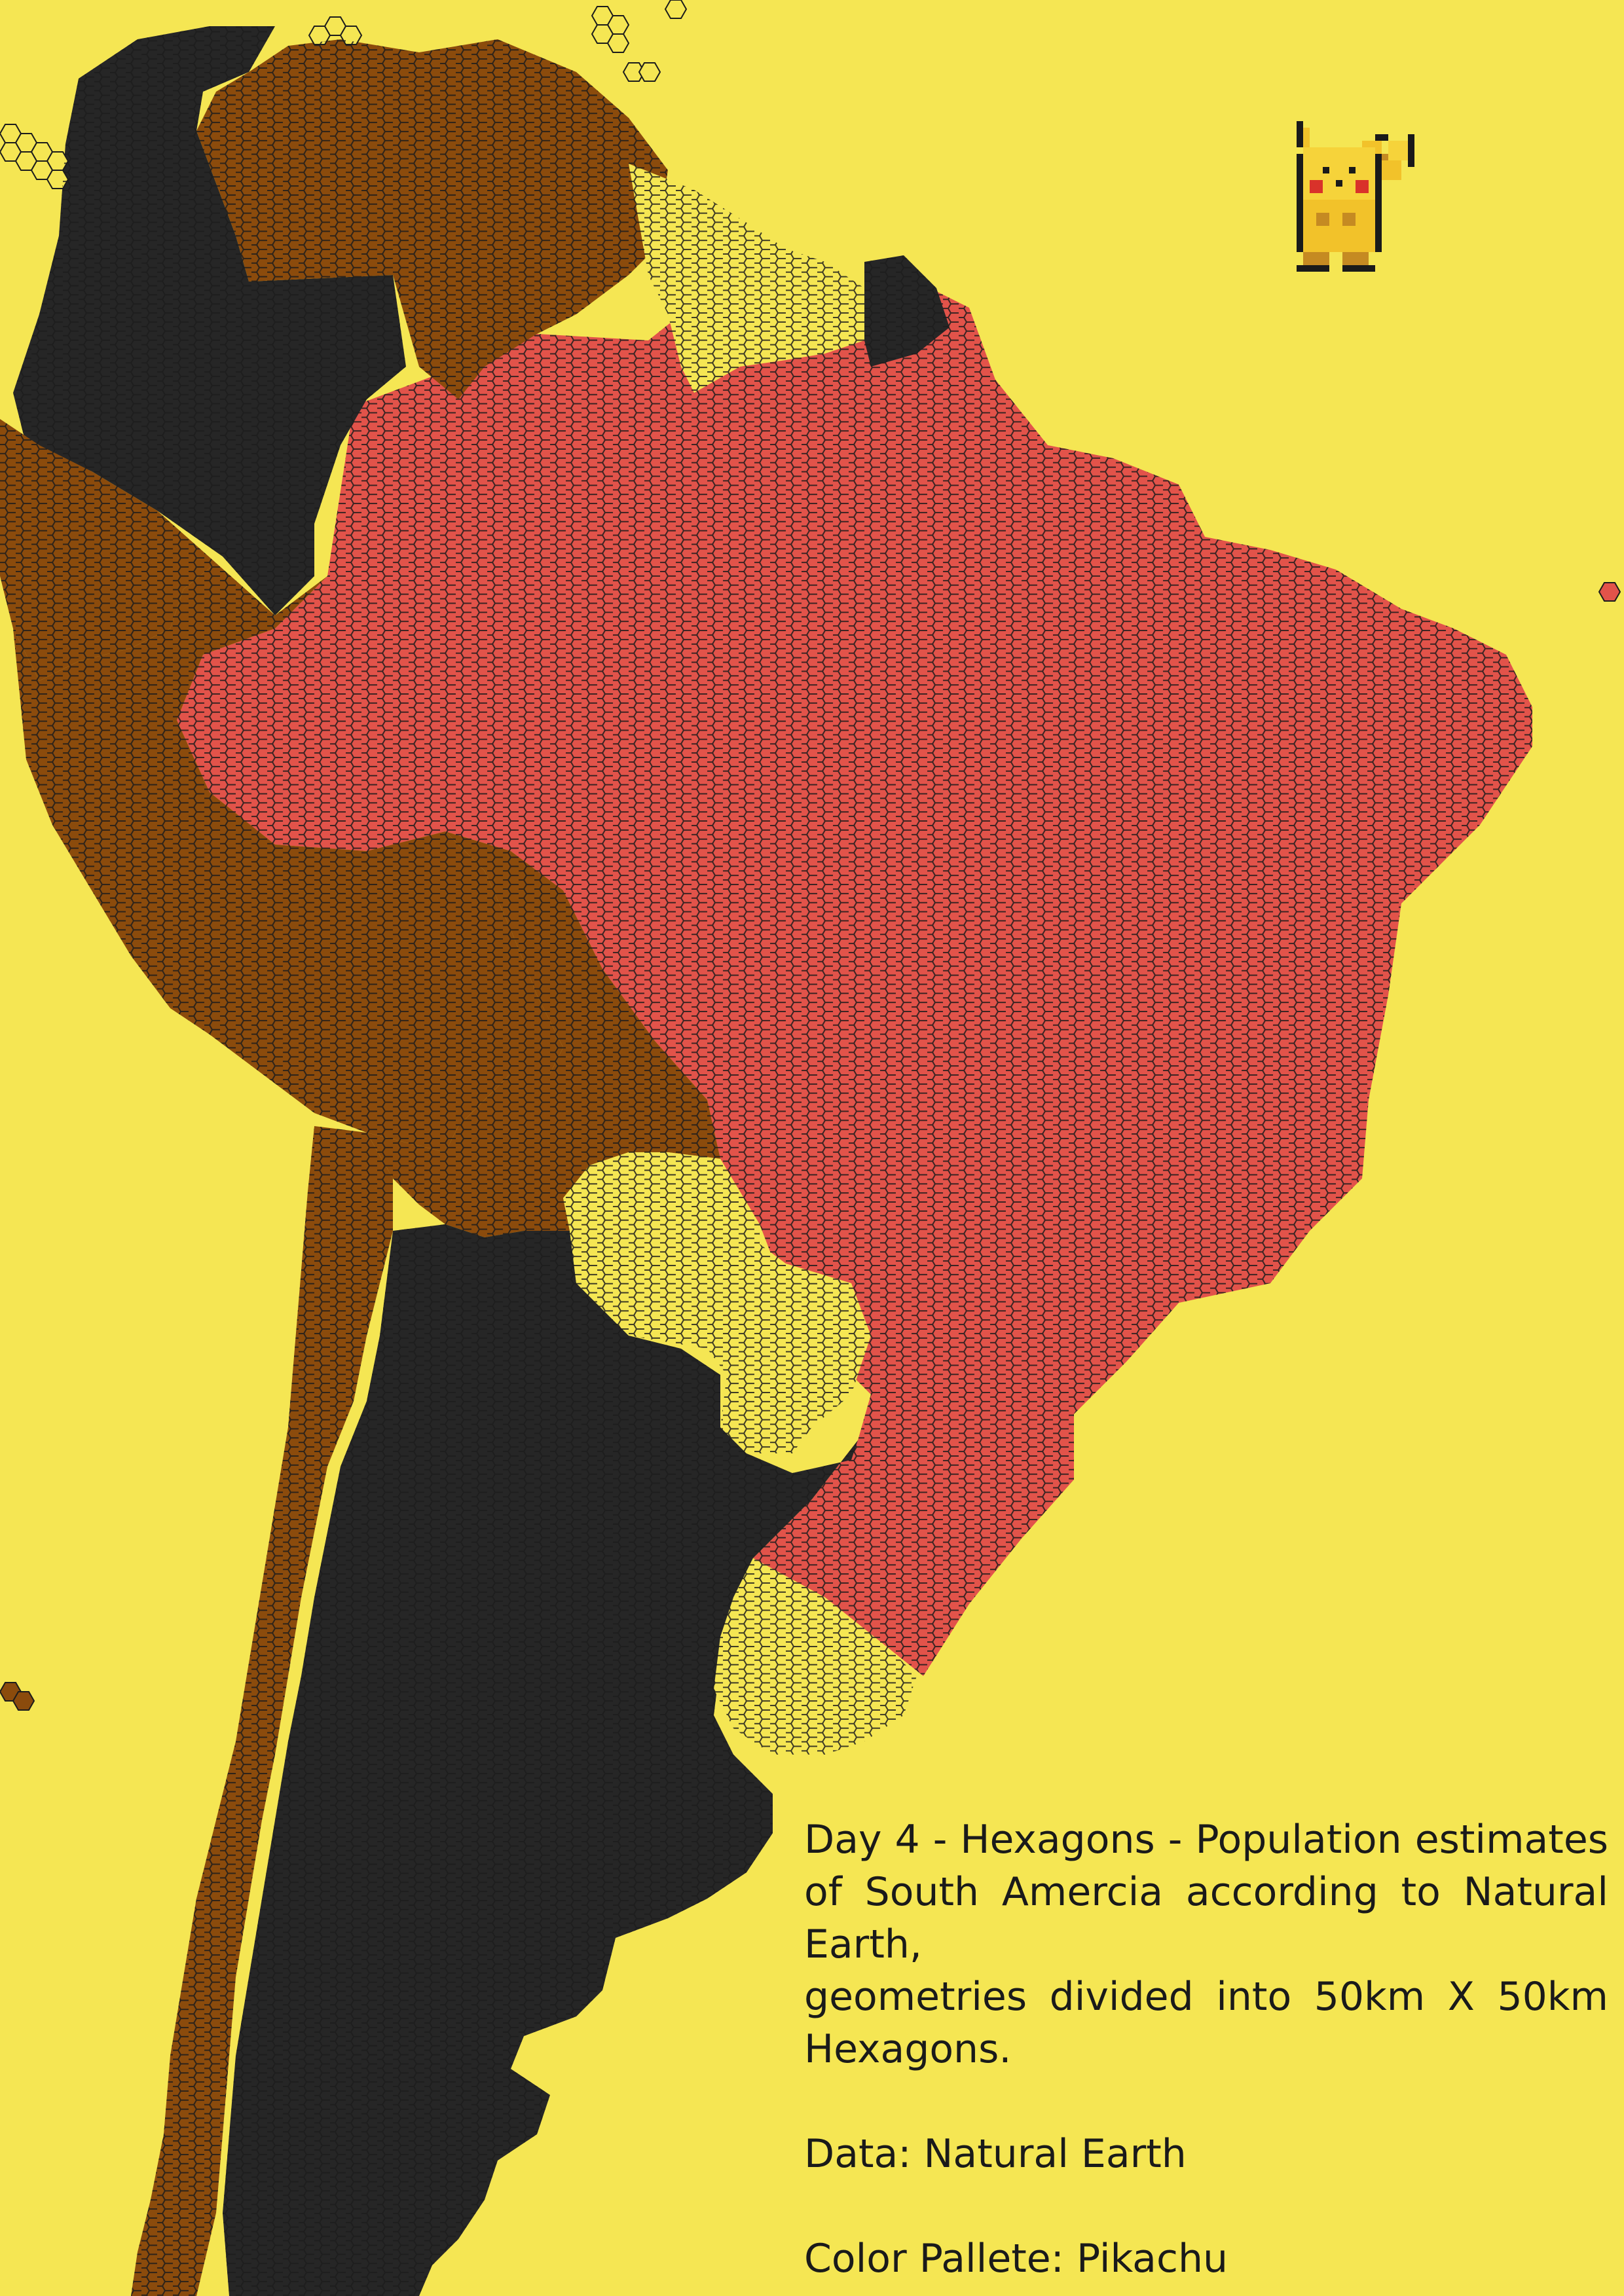 This screenshot has width=1624, height=2296. What do you see at coordinates (498, 41) in the screenshot?
I see `region-caribbean-islands` at bounding box center [498, 41].